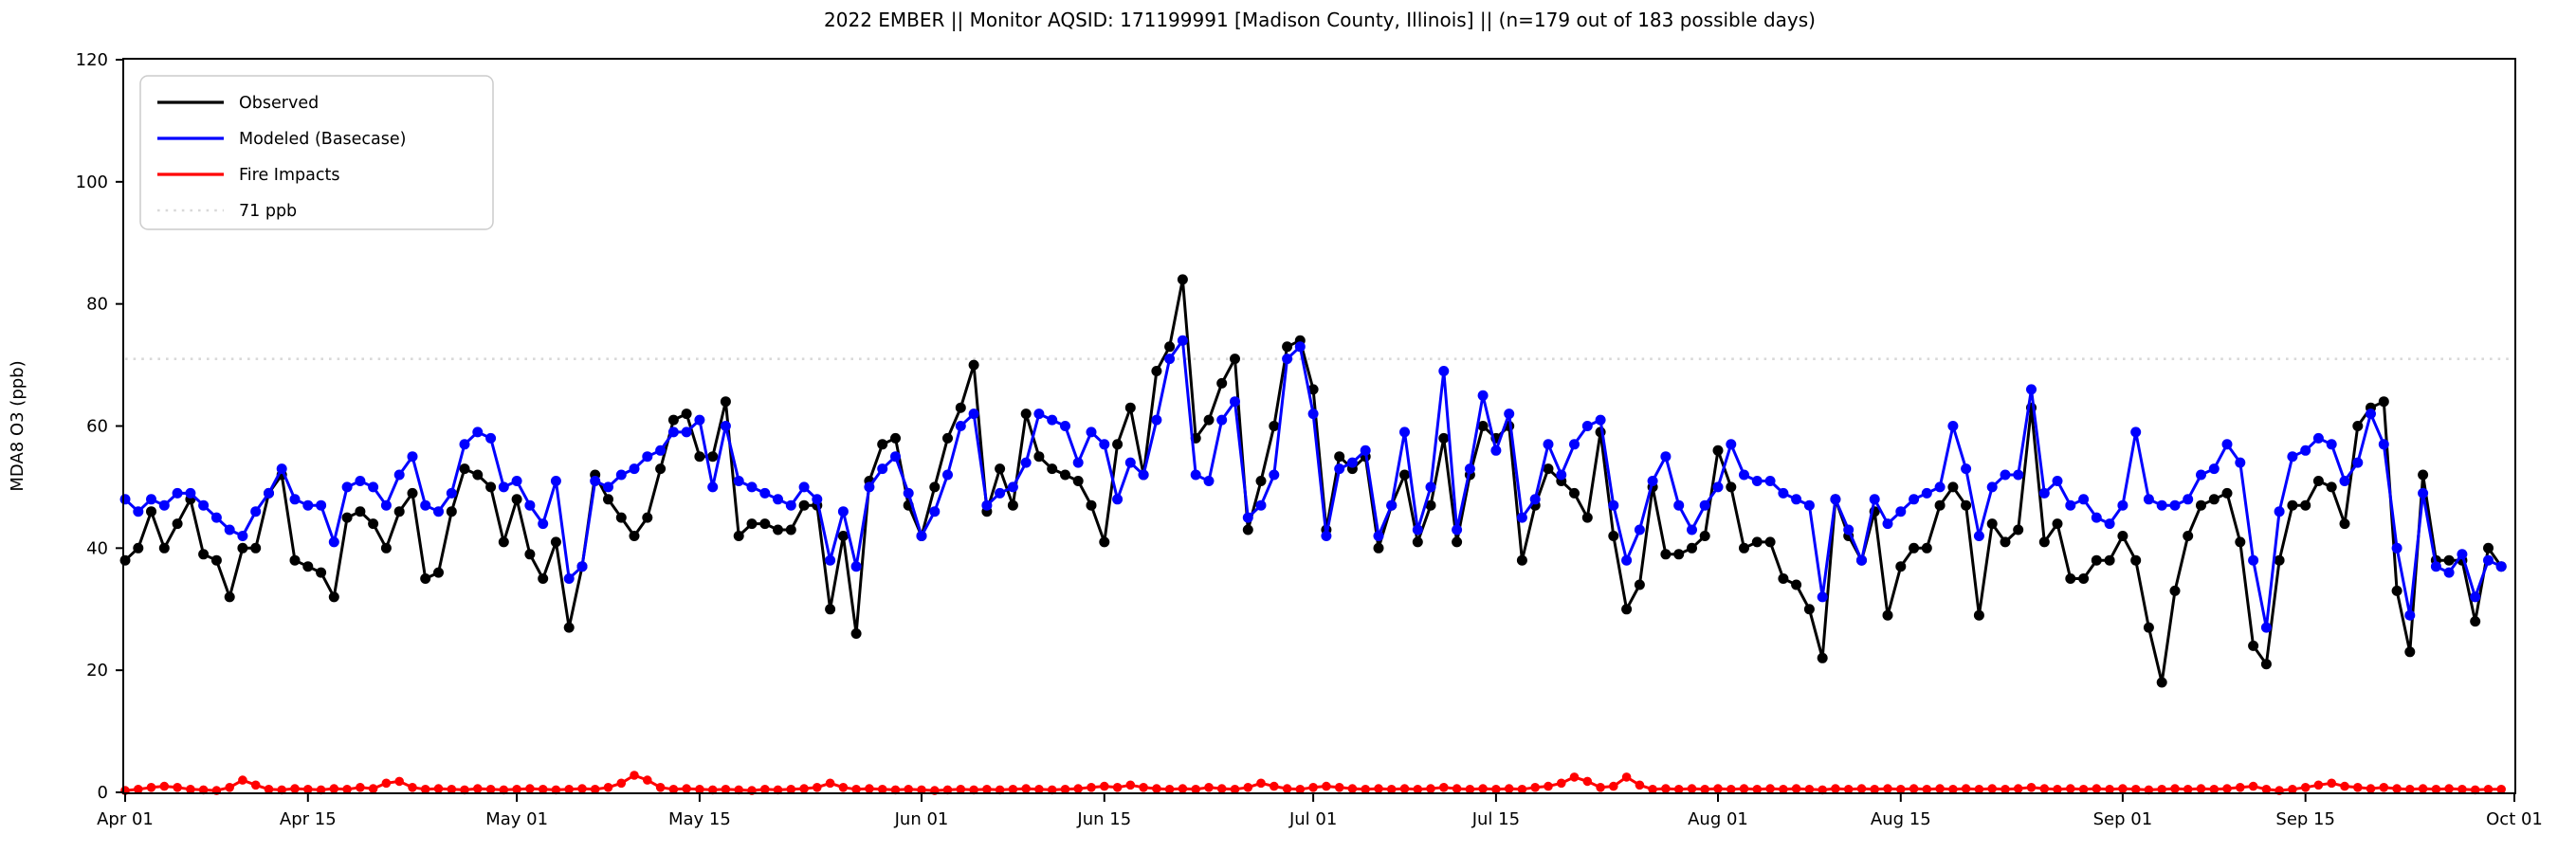  I want to click on legend-label-modeled-basecase-: Modeled (Basecase), so click(322, 139).